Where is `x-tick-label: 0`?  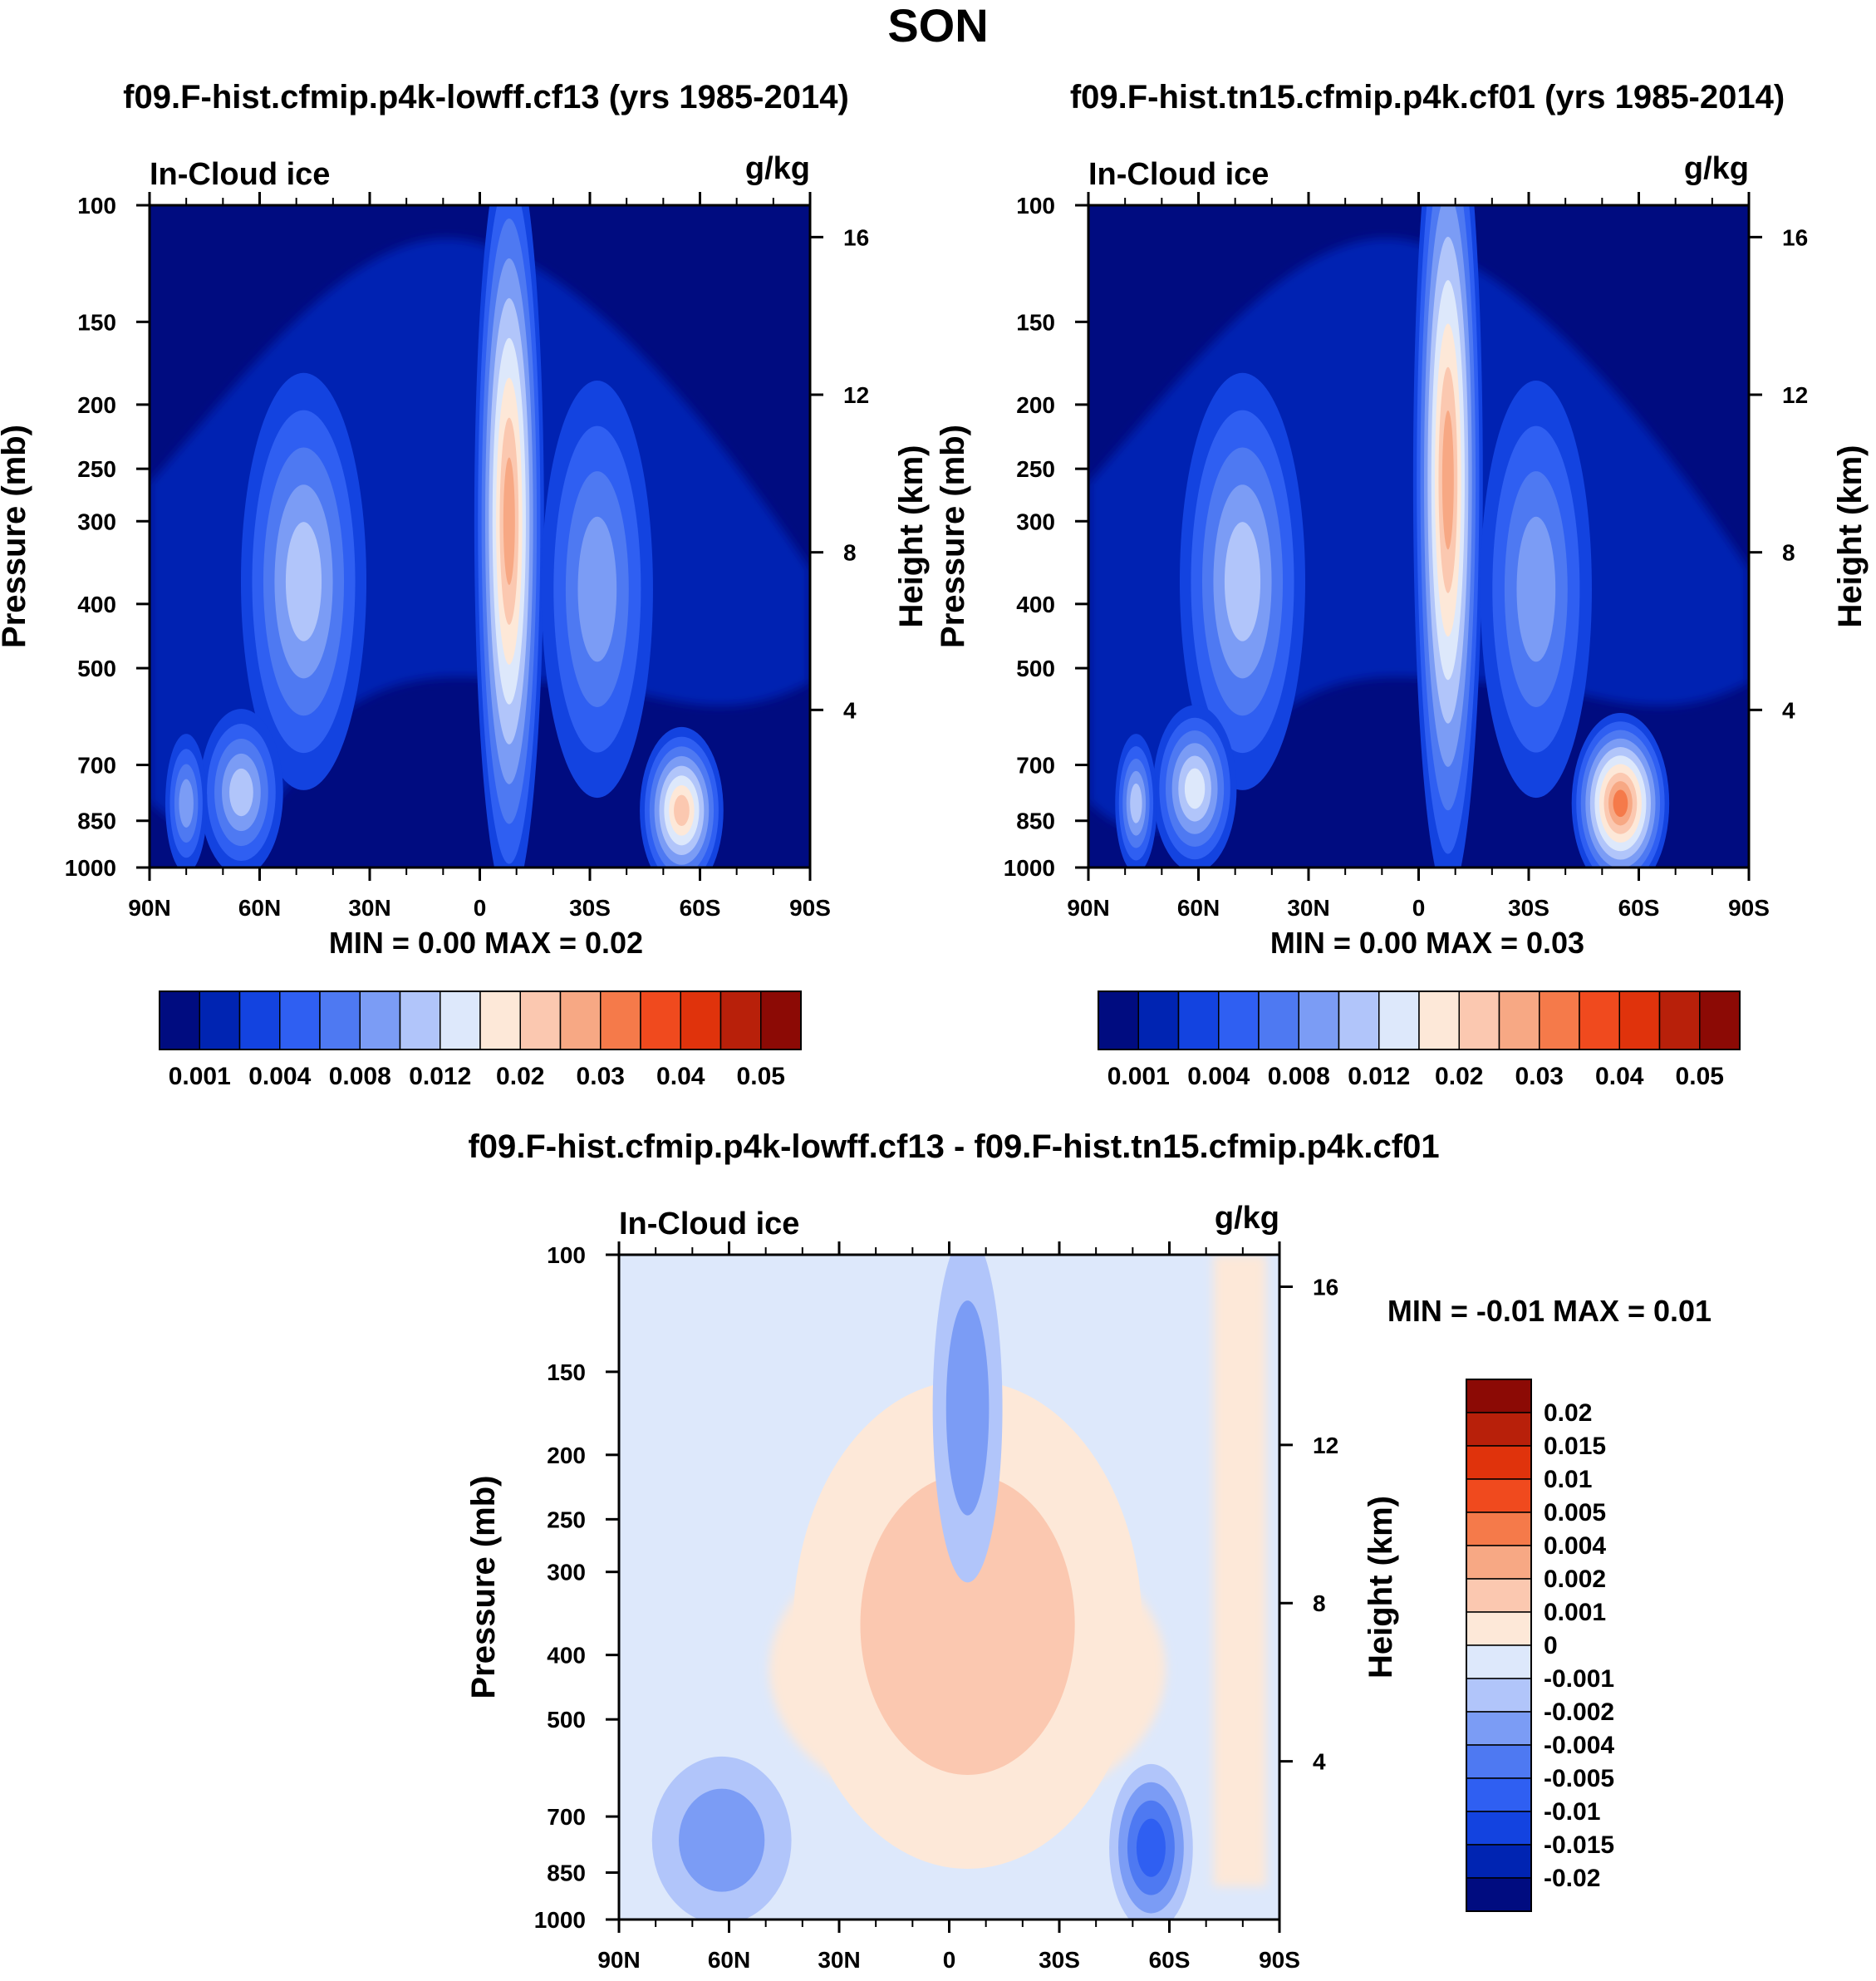 x-tick-label: 0 is located at coordinates (950, 1960).